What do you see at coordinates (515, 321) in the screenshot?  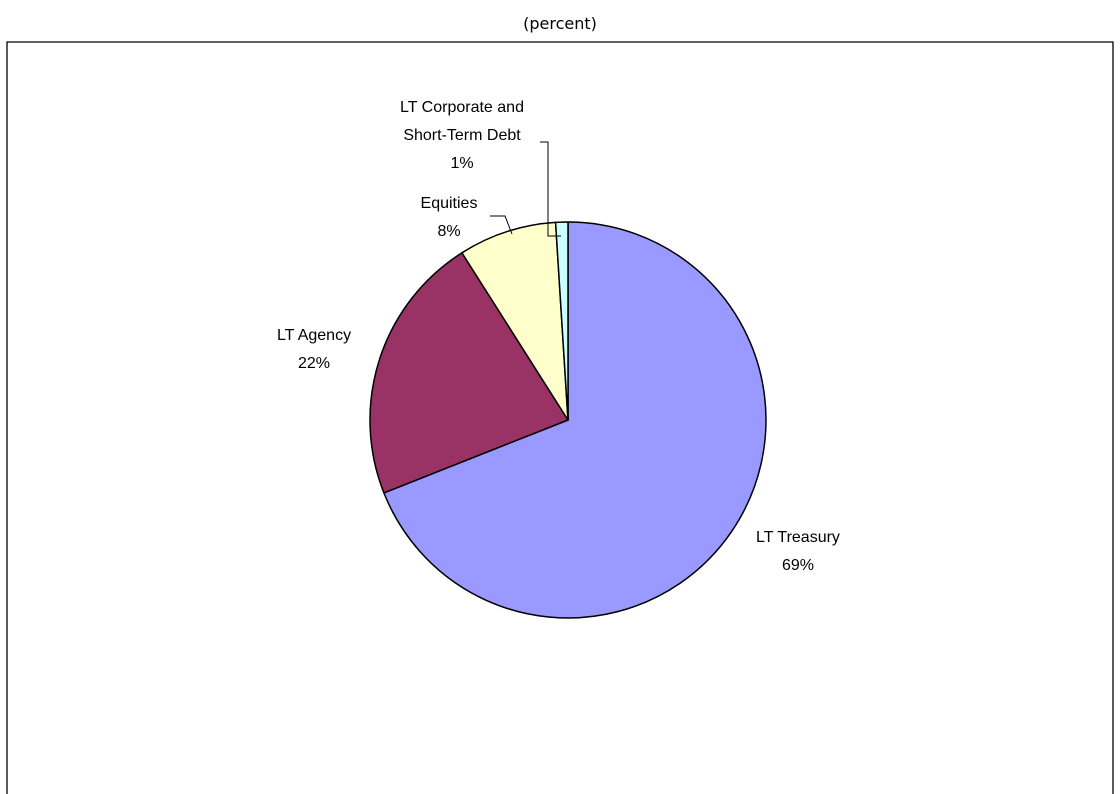 I see `pie-slice-equities` at bounding box center [515, 321].